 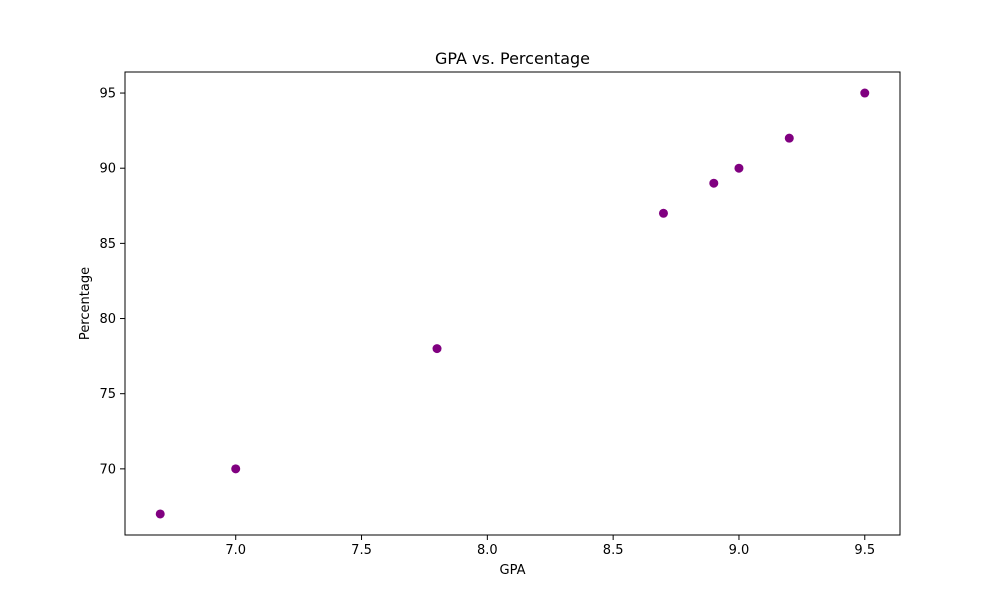 I want to click on x-tick-label: 8.5, so click(x=613, y=550).